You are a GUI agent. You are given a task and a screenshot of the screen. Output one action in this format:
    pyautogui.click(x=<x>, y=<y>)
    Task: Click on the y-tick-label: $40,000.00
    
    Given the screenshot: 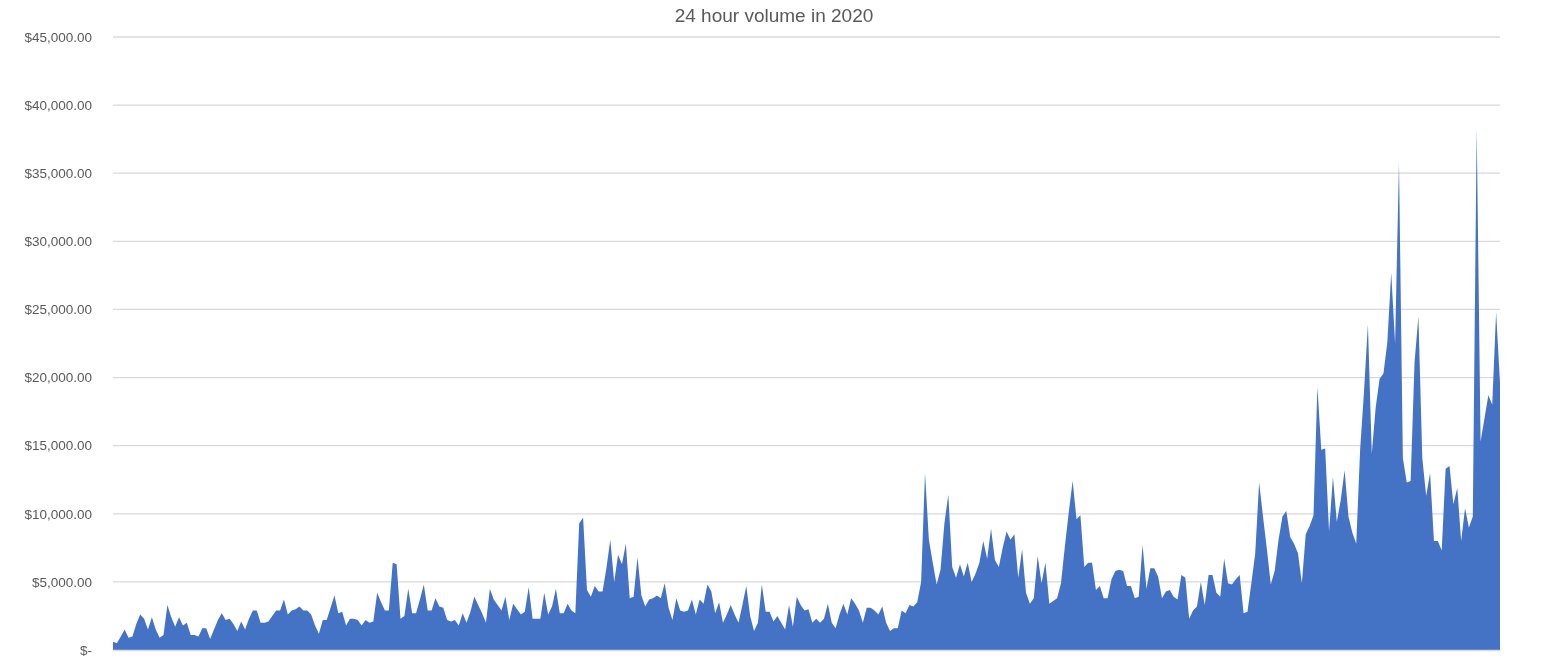 What is the action you would take?
    pyautogui.click(x=58, y=105)
    